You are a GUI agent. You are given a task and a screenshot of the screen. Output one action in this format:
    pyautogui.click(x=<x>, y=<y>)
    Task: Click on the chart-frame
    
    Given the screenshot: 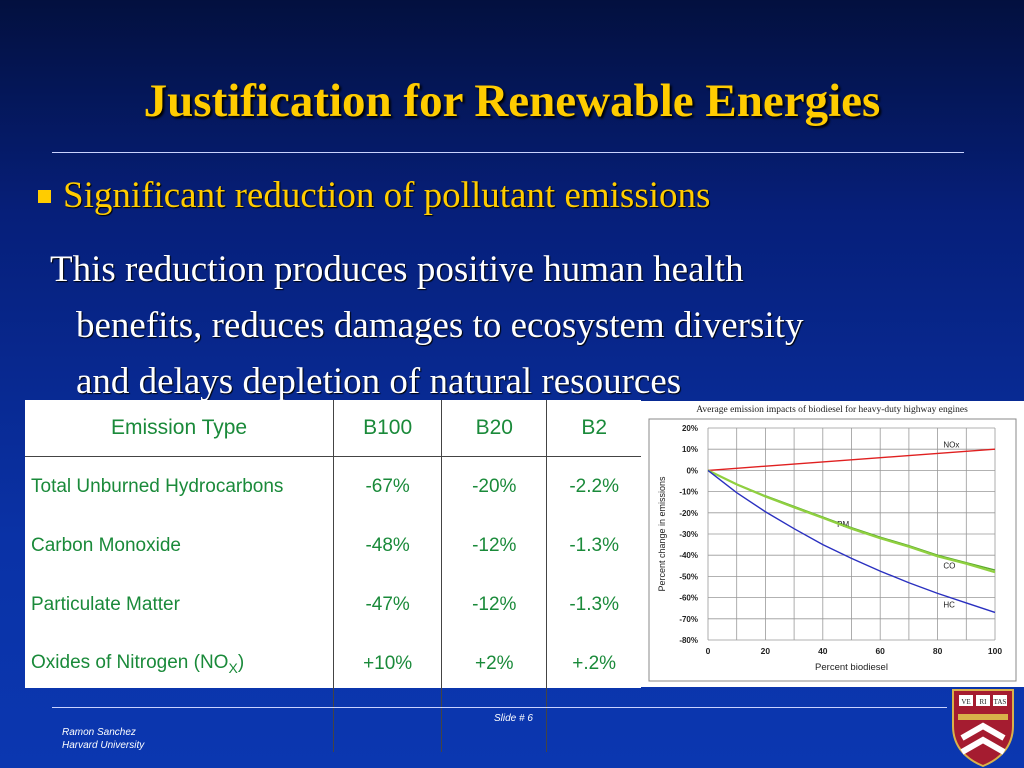 What is the action you would take?
    pyautogui.click(x=832, y=550)
    